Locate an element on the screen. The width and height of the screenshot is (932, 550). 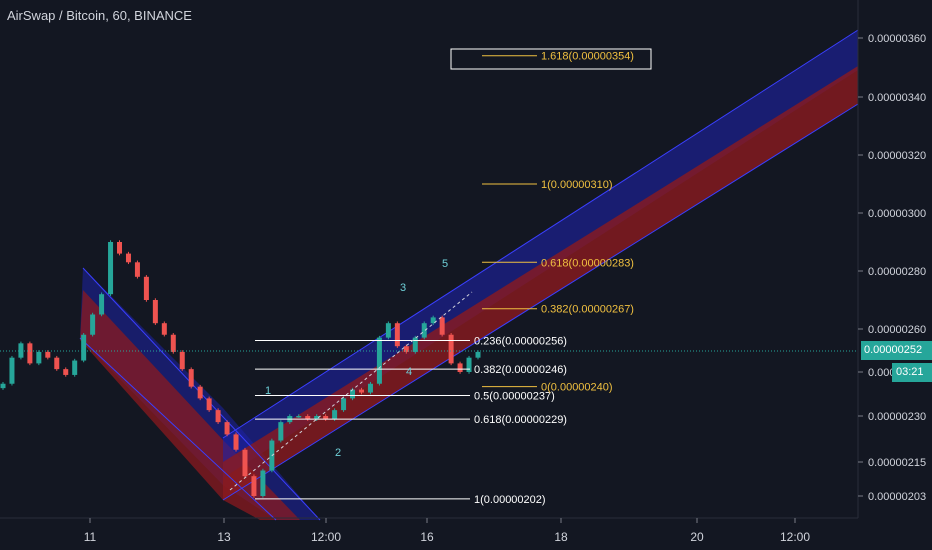
fib-retracement-label: 0.618(0.00000229) is located at coordinates (520, 420).